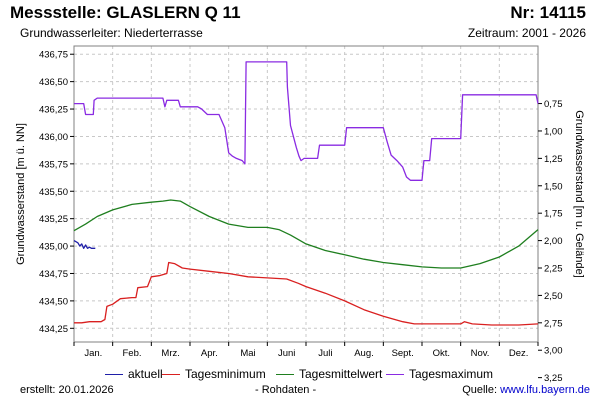 The image size is (600, 400). What do you see at coordinates (553, 323) in the screenshot?
I see `y-right-tick-label: 2,75` at bounding box center [553, 323].